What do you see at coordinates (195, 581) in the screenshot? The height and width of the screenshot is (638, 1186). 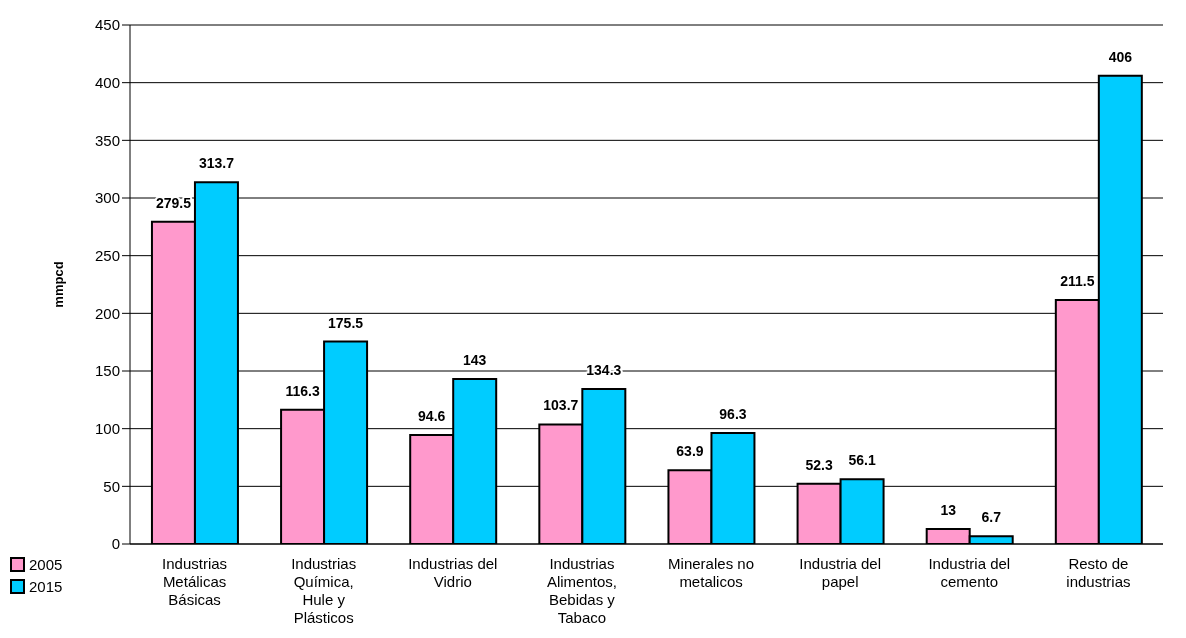 I see `x-tick-label: Industrias Metálicas Básicas` at bounding box center [195, 581].